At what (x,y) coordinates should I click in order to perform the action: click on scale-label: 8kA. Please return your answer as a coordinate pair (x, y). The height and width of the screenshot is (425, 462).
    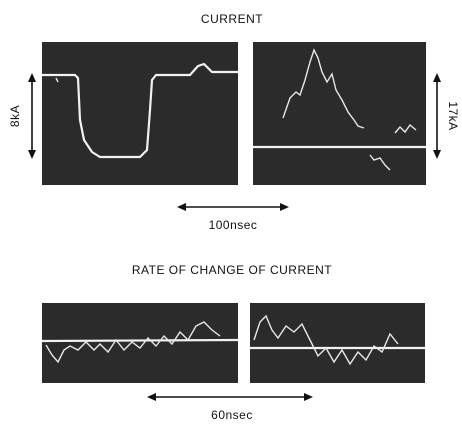
    Looking at the image, I should click on (15, 116).